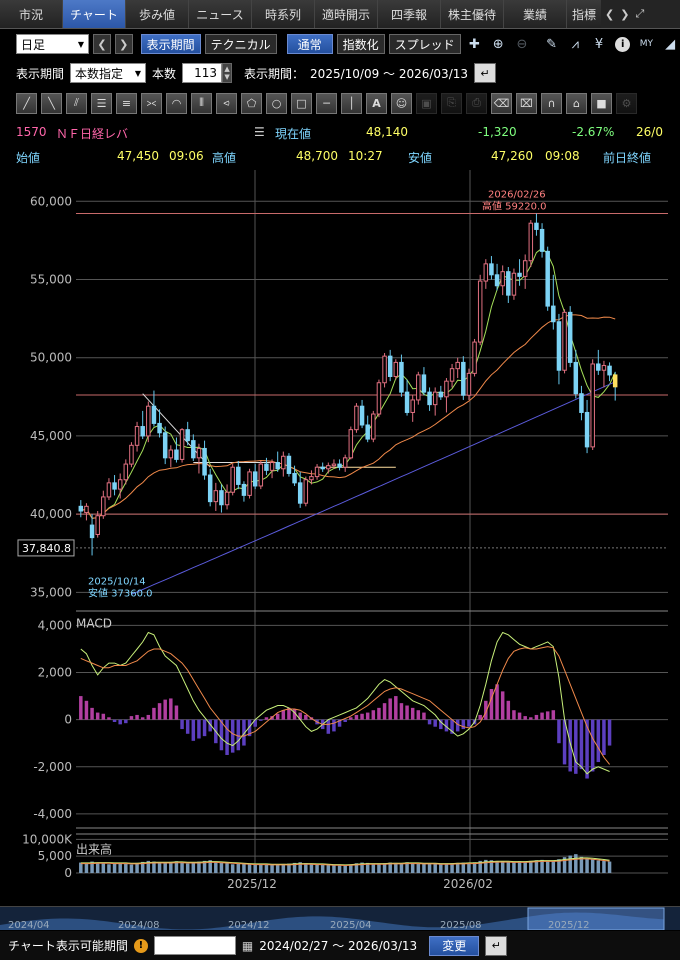 The height and width of the screenshot is (960, 680). Describe the element at coordinates (102, 44) in the screenshot. I see `prev-period-button: ❮` at that location.